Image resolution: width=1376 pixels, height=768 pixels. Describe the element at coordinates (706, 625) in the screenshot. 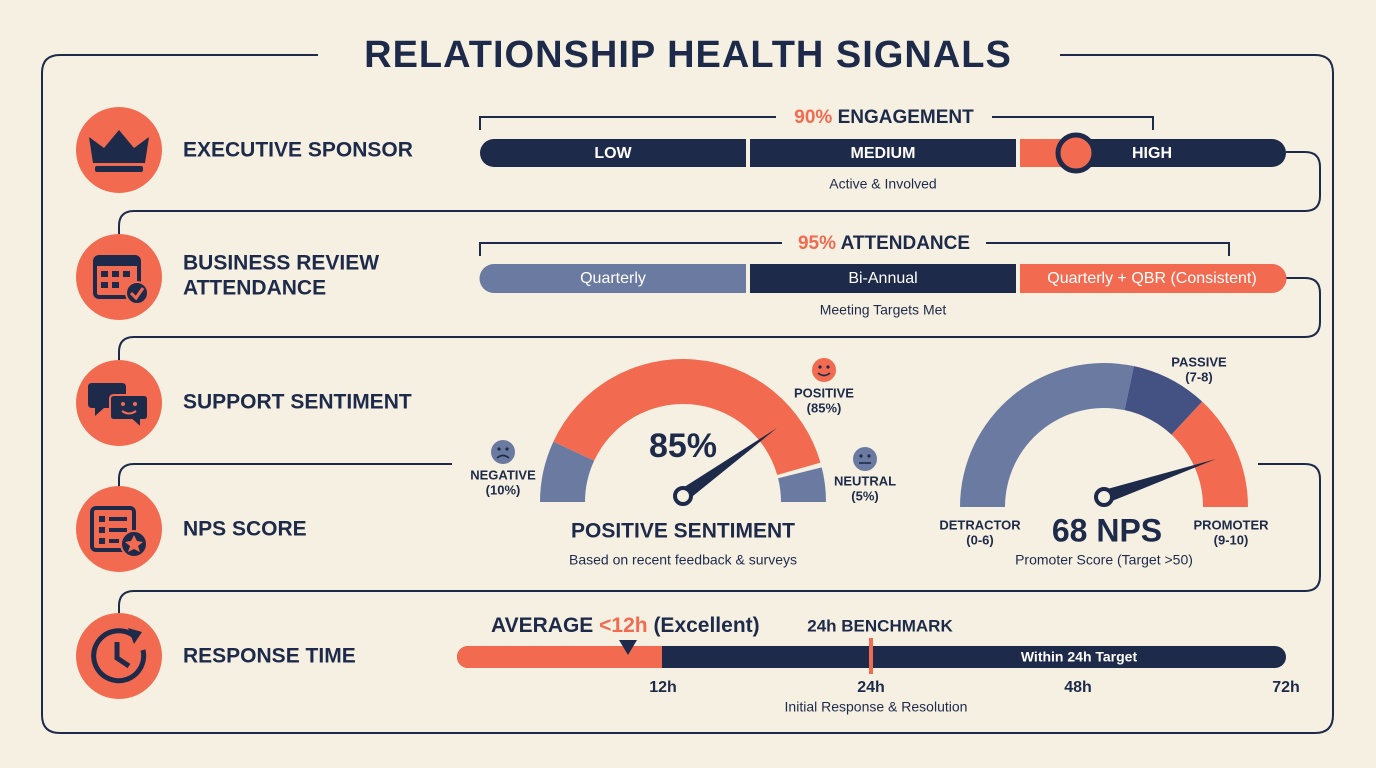

I see `average-suffix: (Excellent)` at that location.